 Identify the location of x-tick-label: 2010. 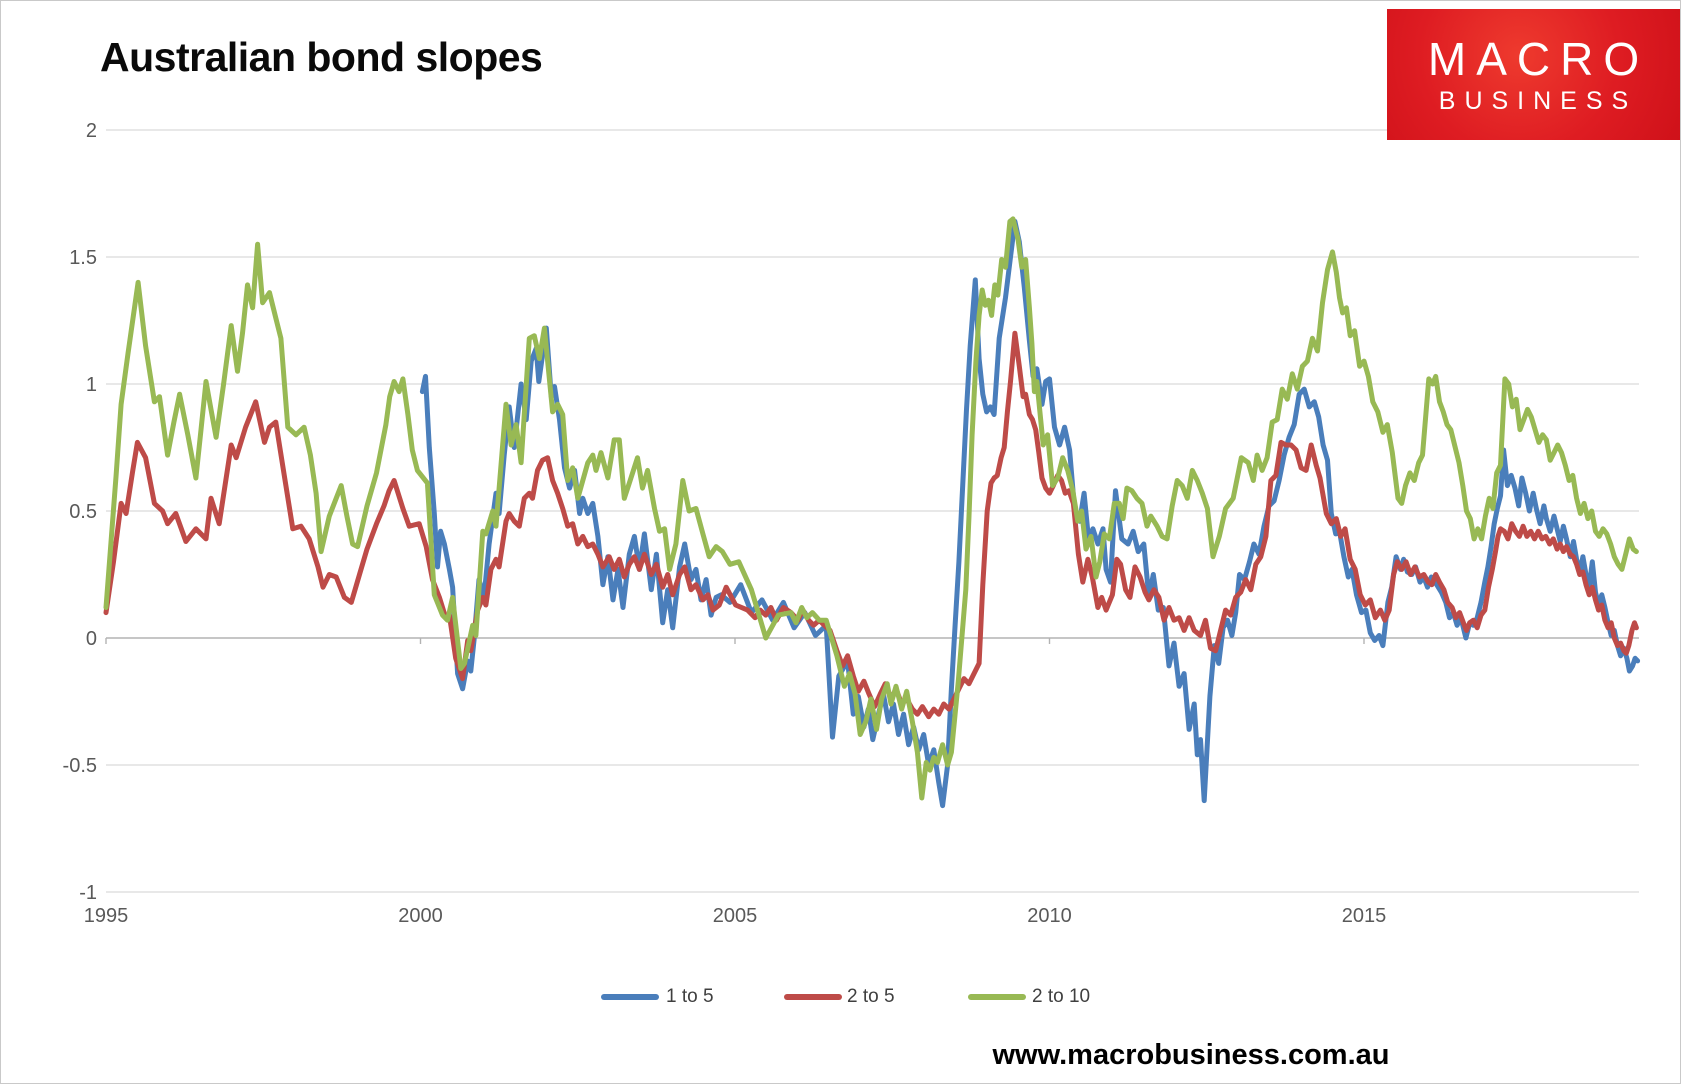
(1049, 916).